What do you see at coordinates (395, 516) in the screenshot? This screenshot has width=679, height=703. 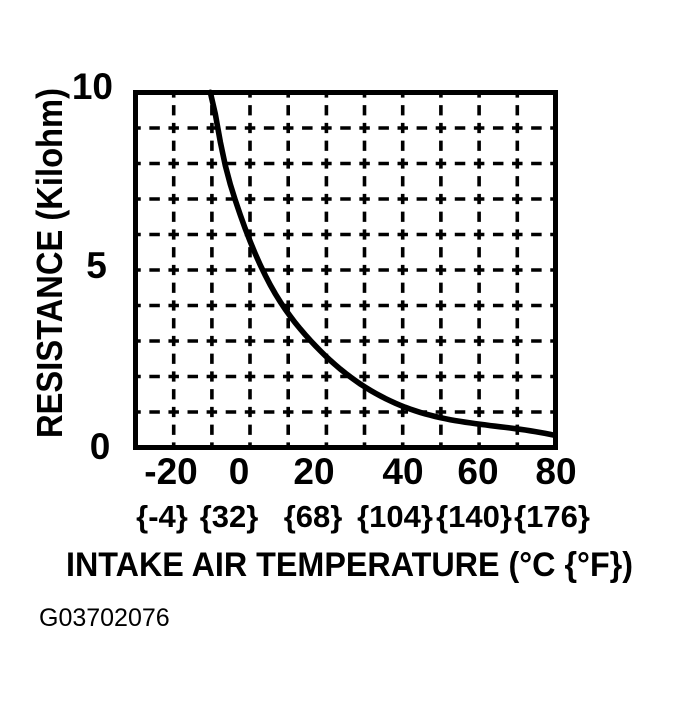 I see `svg-text: {104}` at bounding box center [395, 516].